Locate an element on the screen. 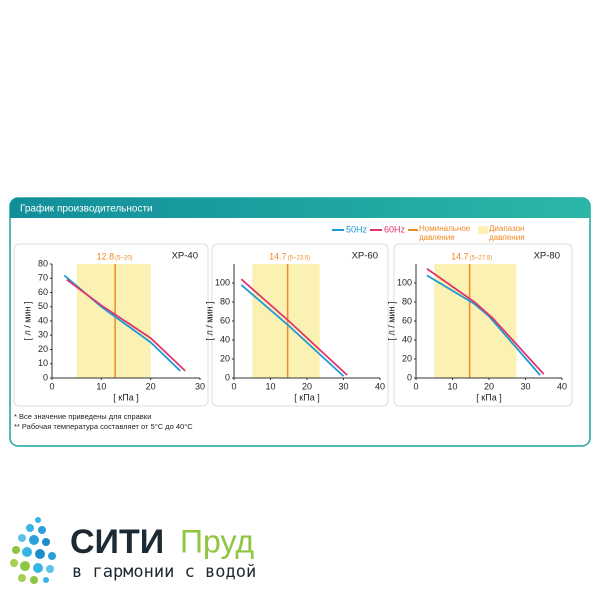 This screenshot has width=600, height=600. header-title: График производительности is located at coordinates (86, 209).